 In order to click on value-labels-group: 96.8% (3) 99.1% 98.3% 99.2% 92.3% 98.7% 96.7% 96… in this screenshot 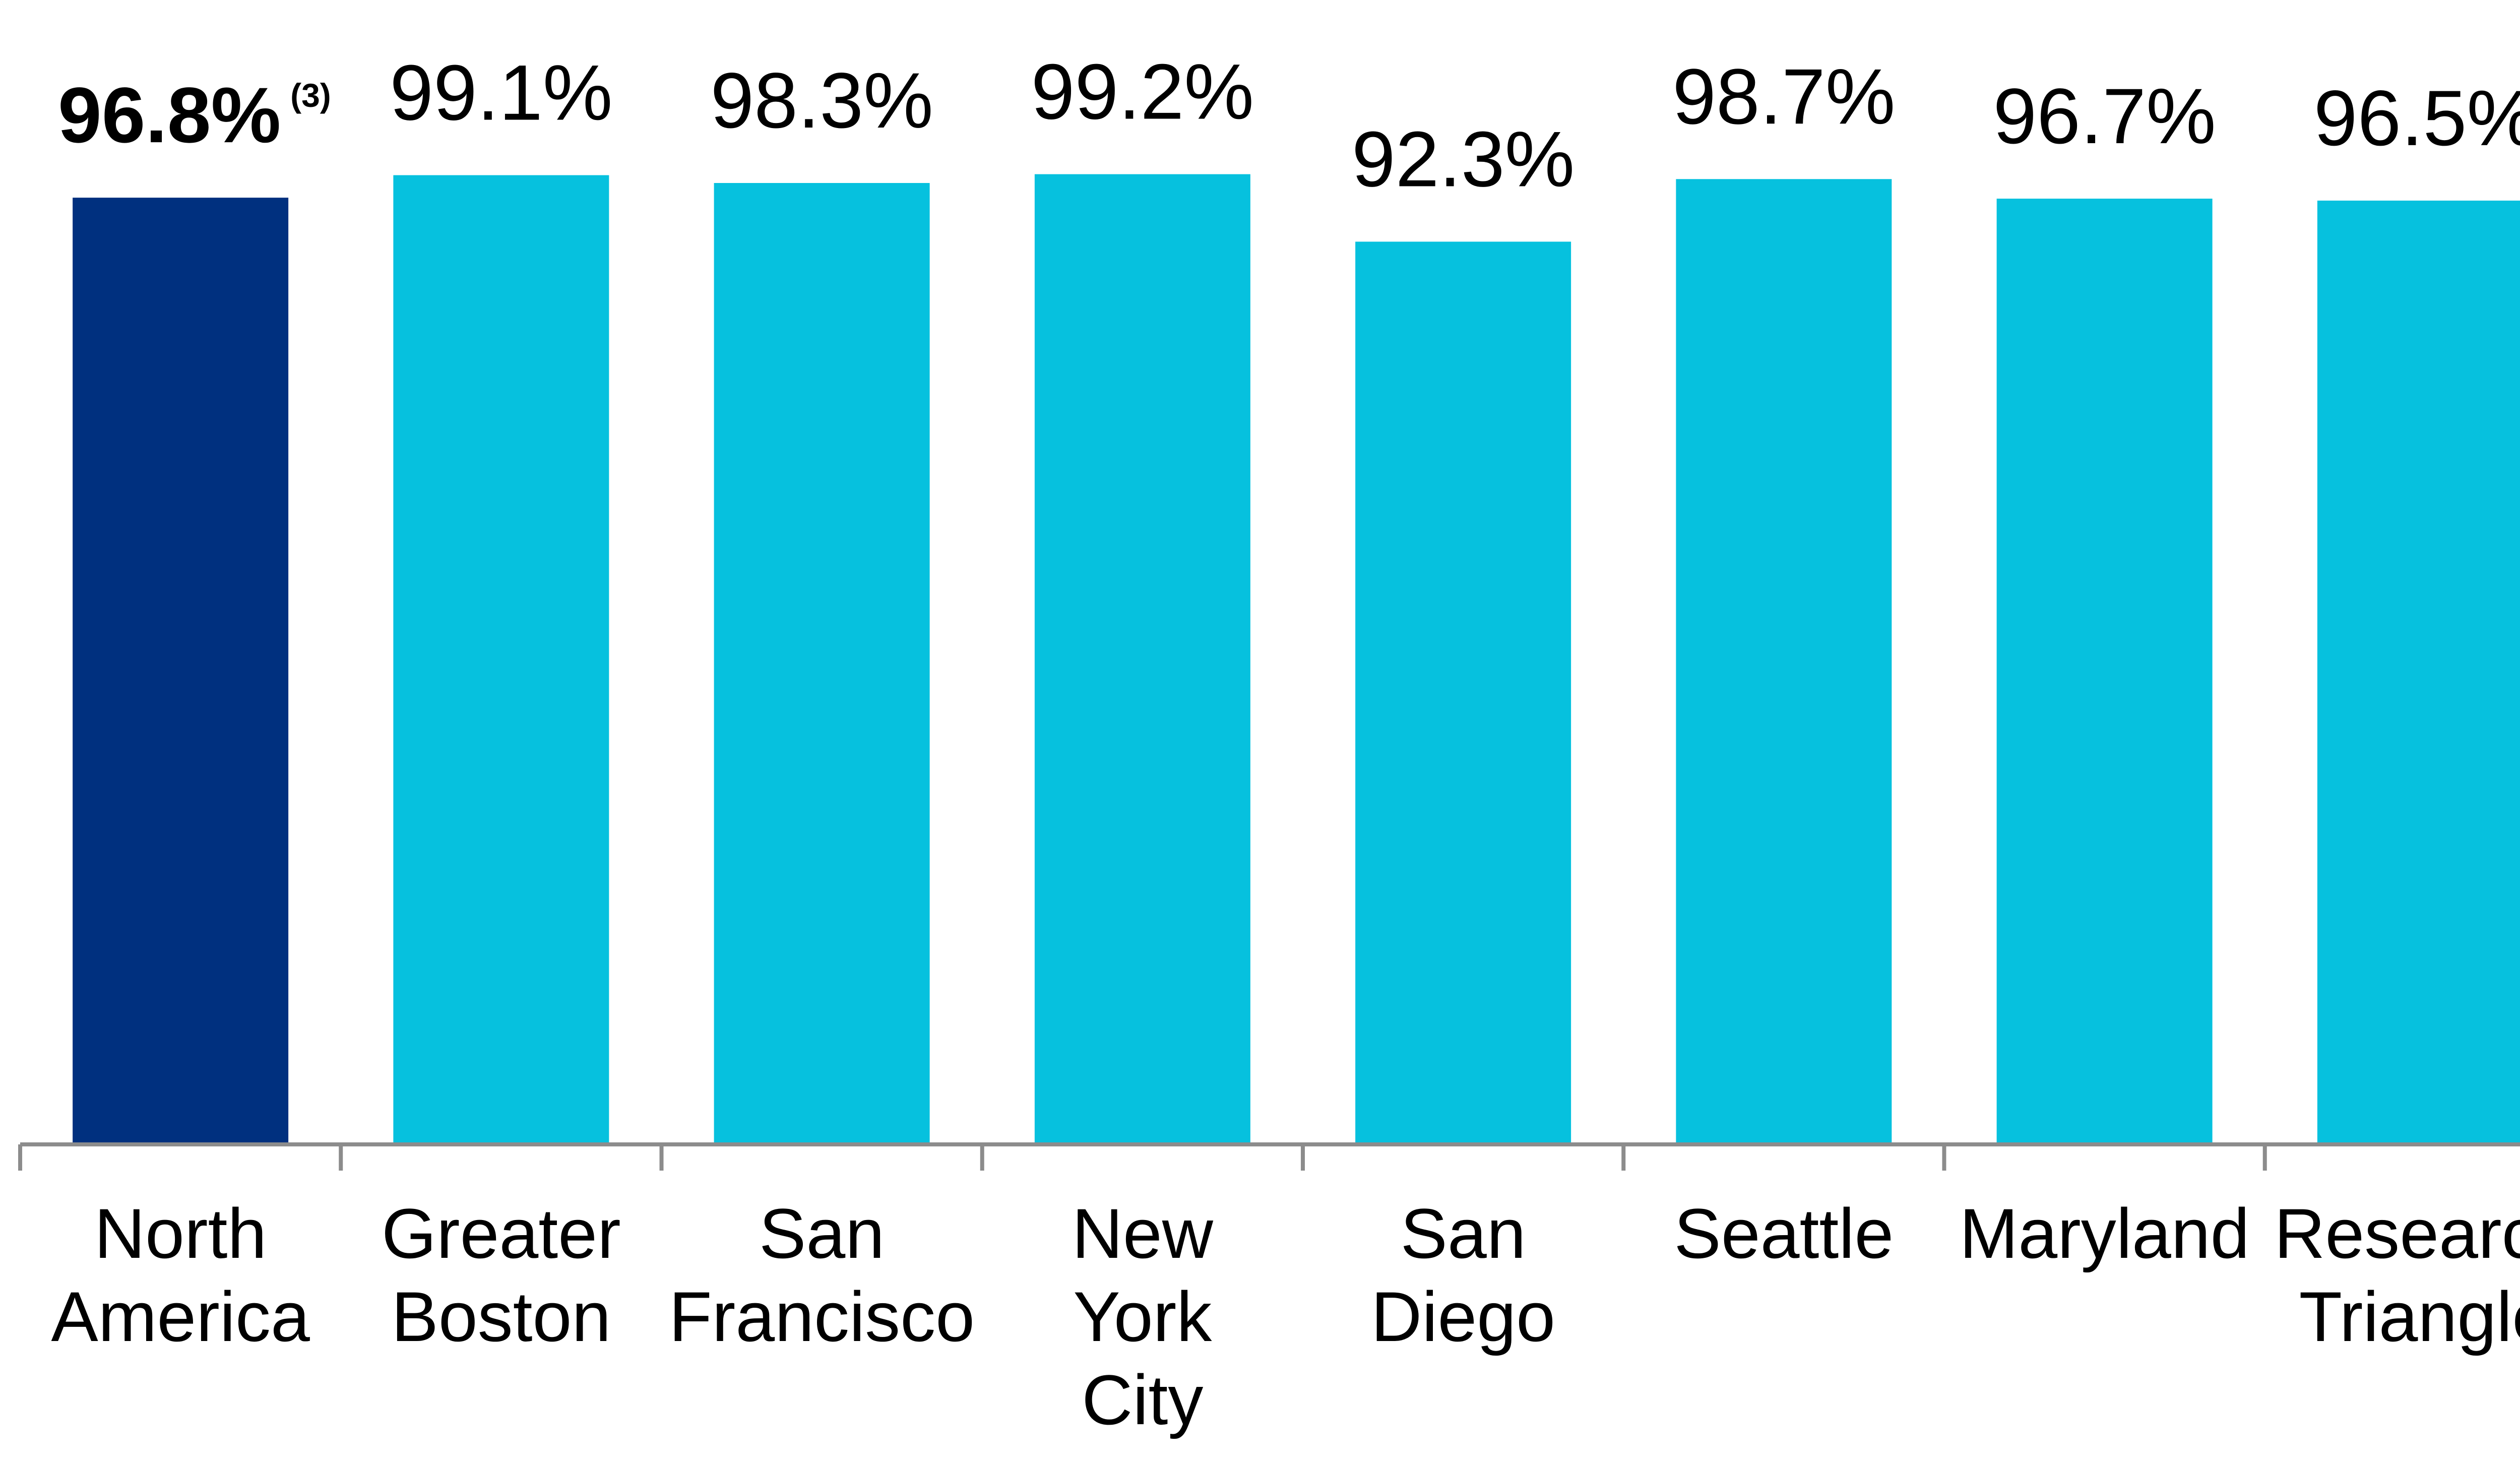, I will do `click(1289, 126)`.